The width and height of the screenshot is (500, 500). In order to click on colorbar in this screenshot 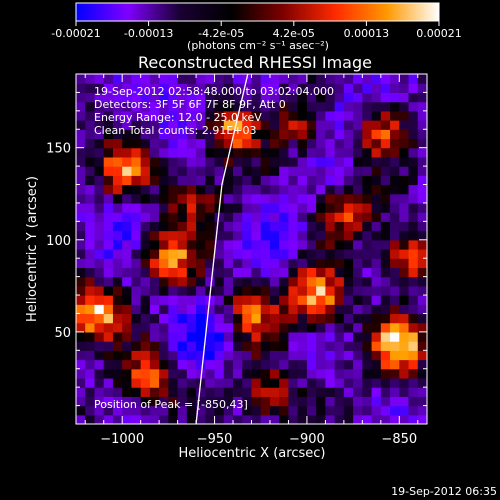, I will do `click(257, 12)`.